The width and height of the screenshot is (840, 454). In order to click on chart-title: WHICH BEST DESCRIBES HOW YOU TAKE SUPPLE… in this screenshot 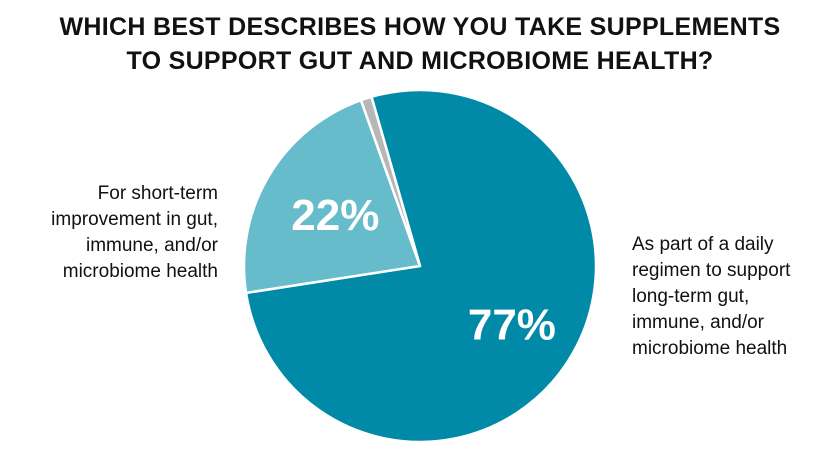, I will do `click(420, 44)`.